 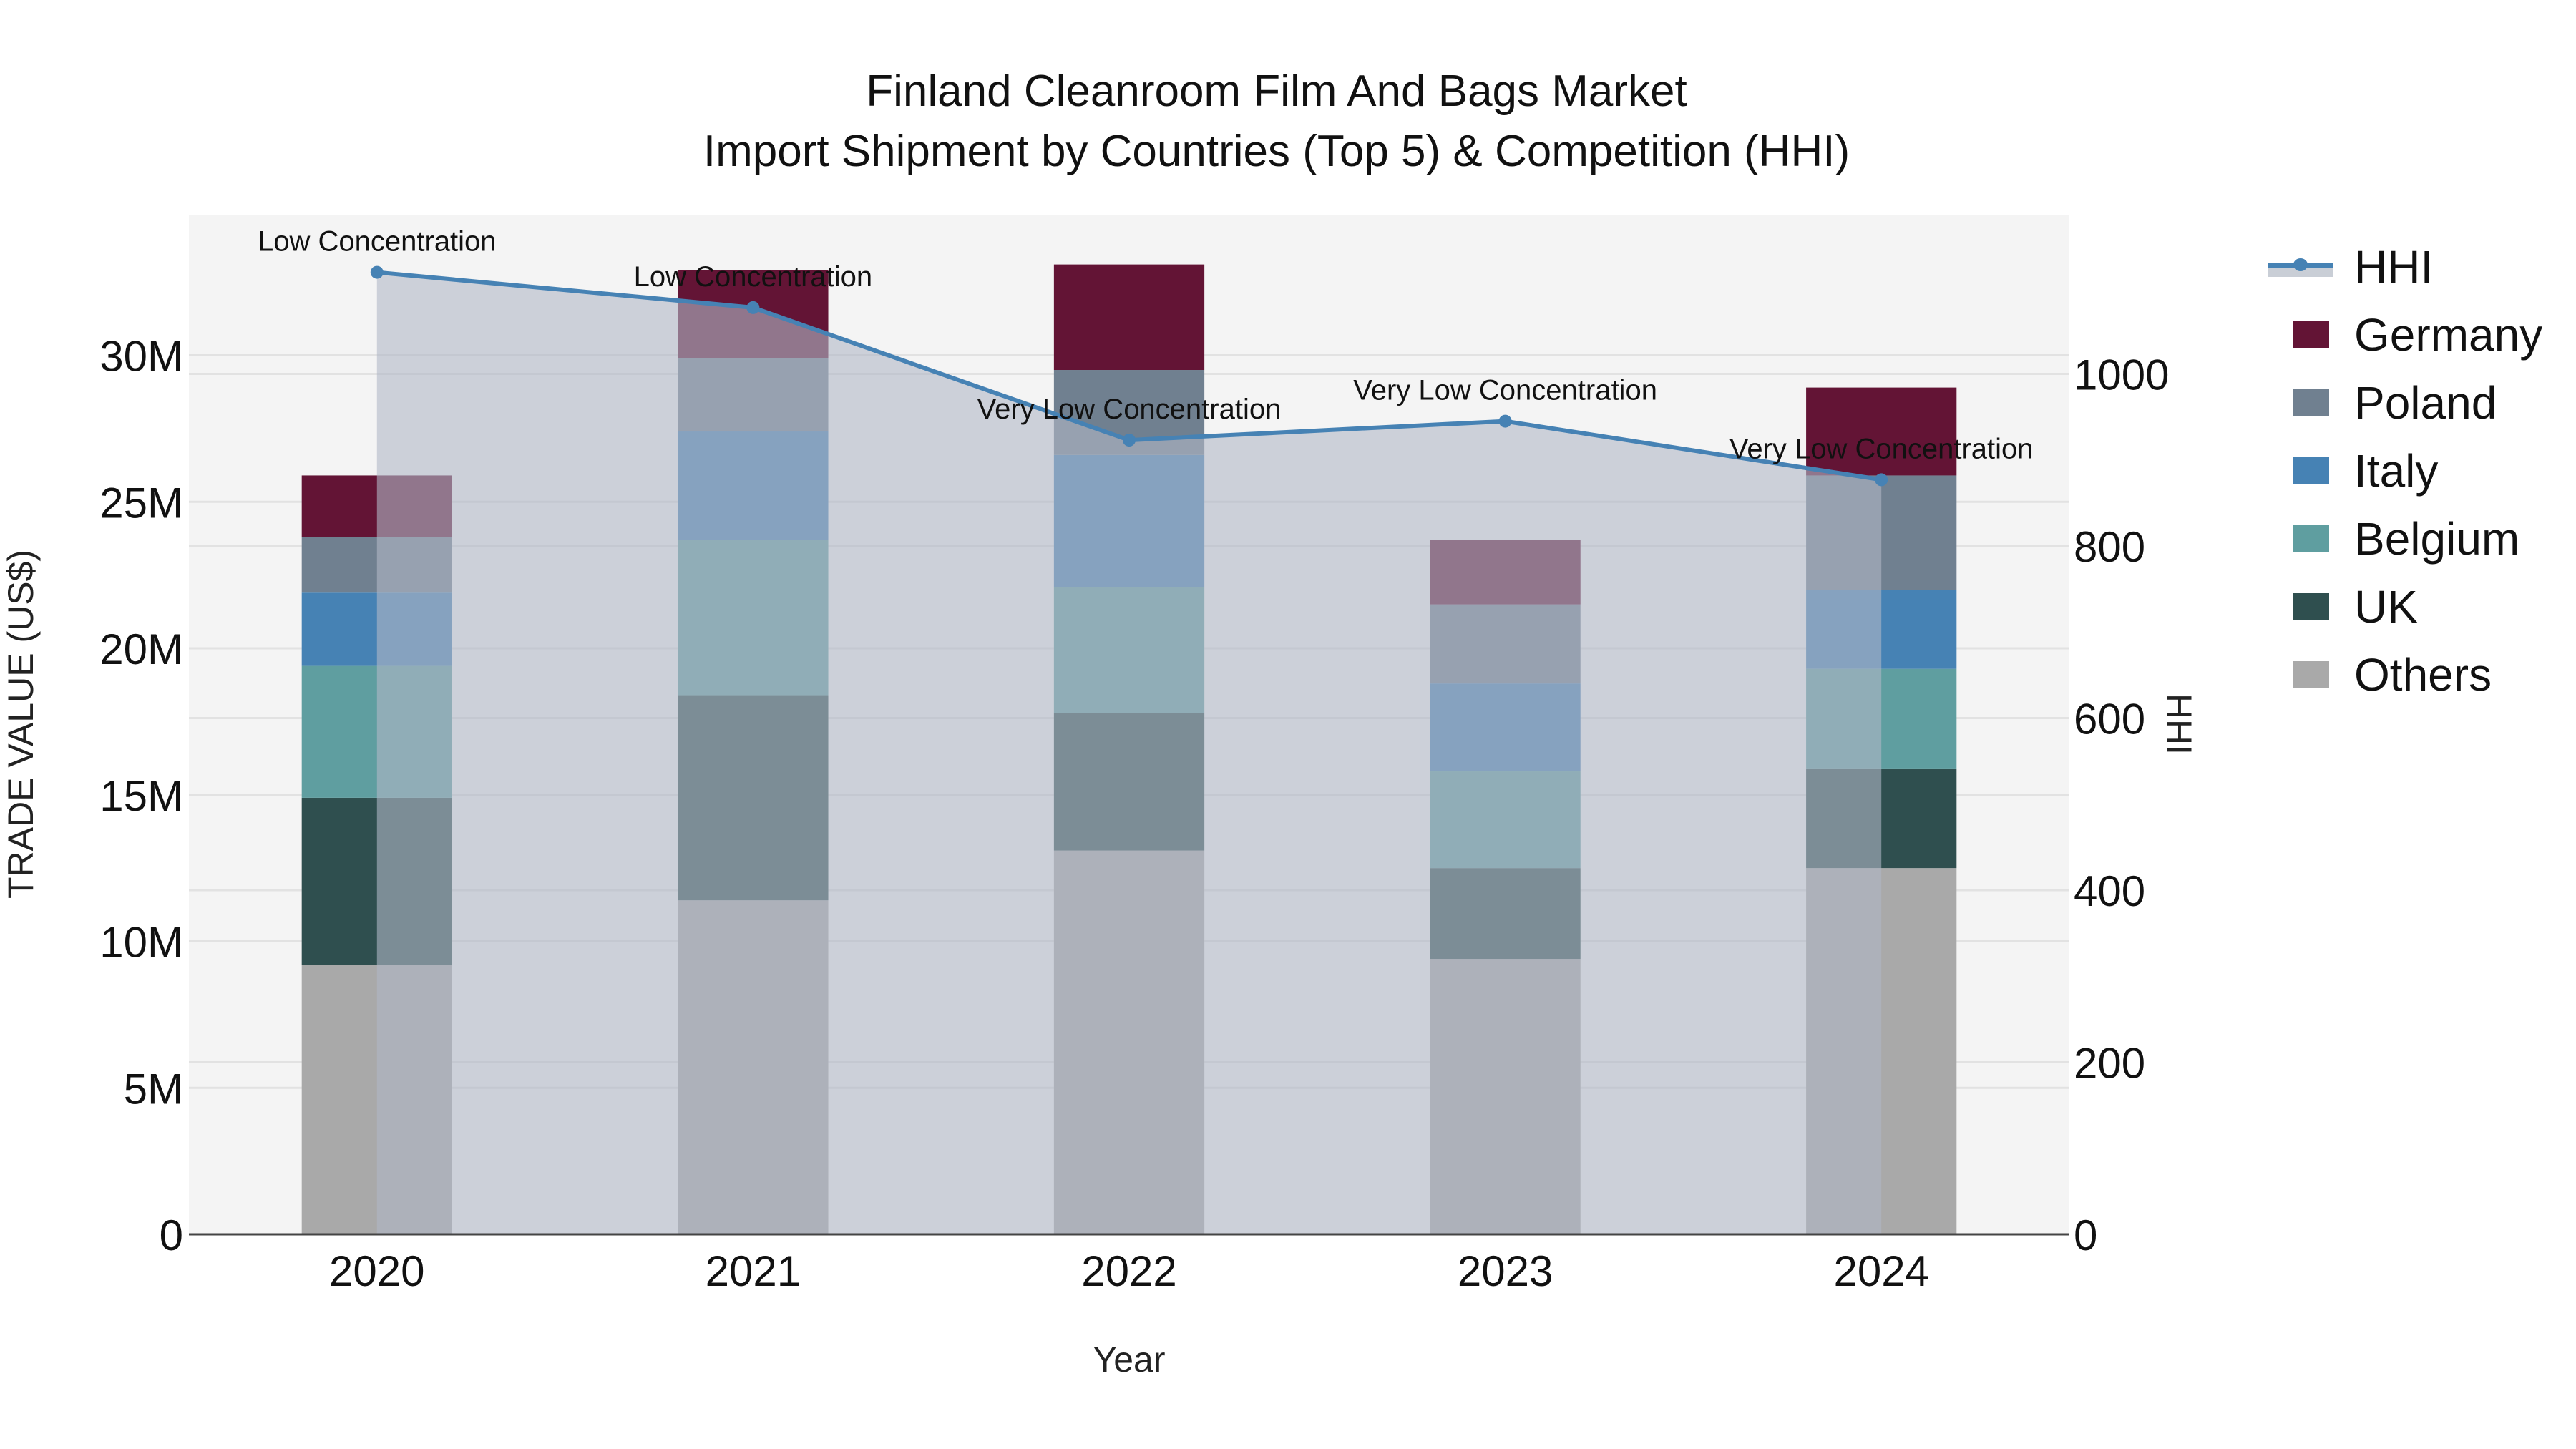 I want to click on legend-item-italy: Italy, so click(x=2405, y=470).